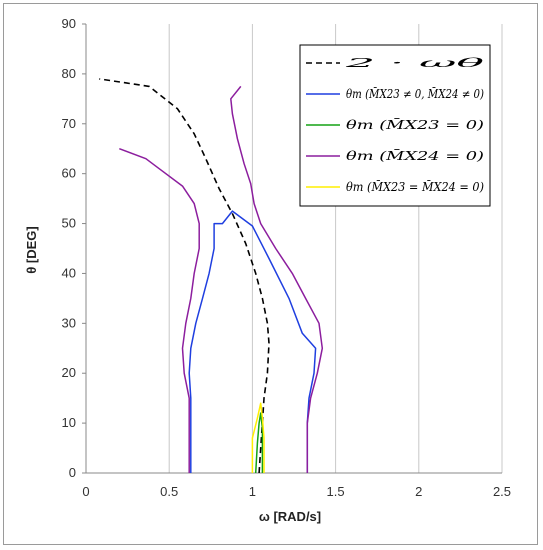  I want to click on legend-entry: θm (M̄X24 = 0), so click(415, 155).